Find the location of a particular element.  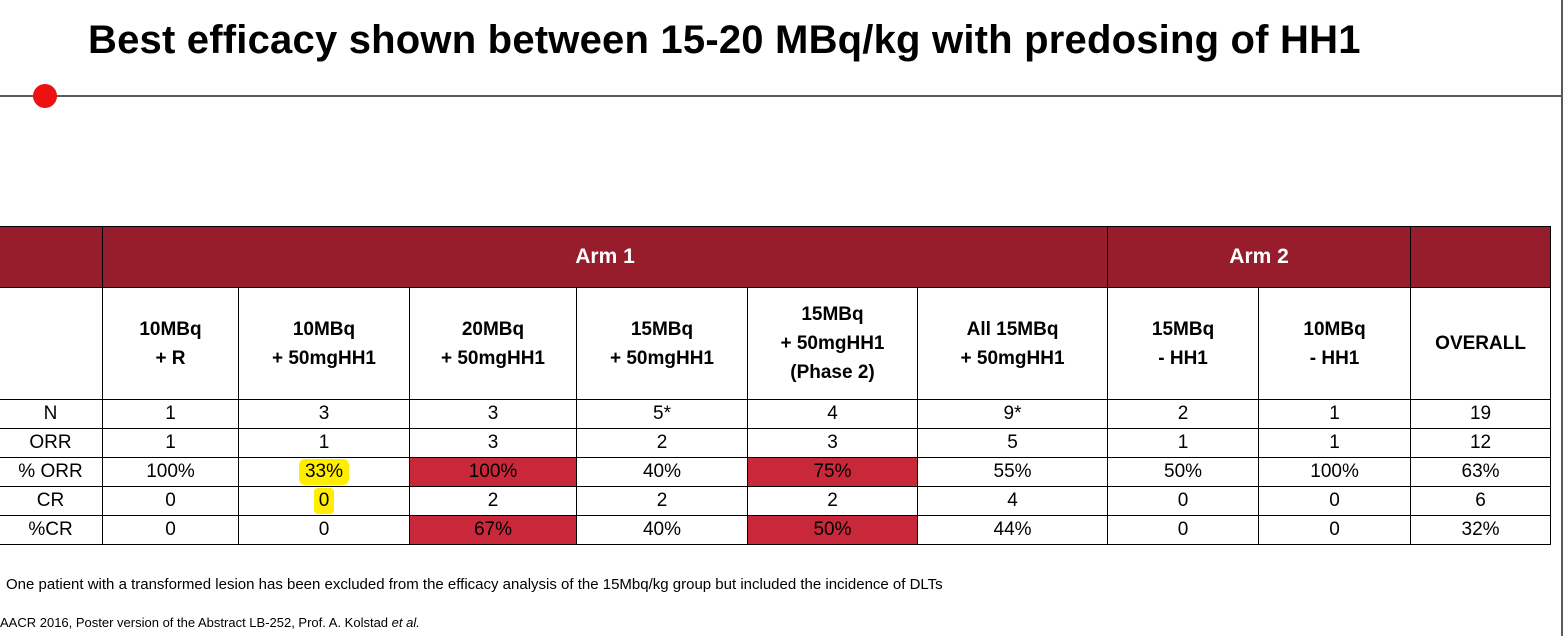

row-label: %CR is located at coordinates (51, 530).